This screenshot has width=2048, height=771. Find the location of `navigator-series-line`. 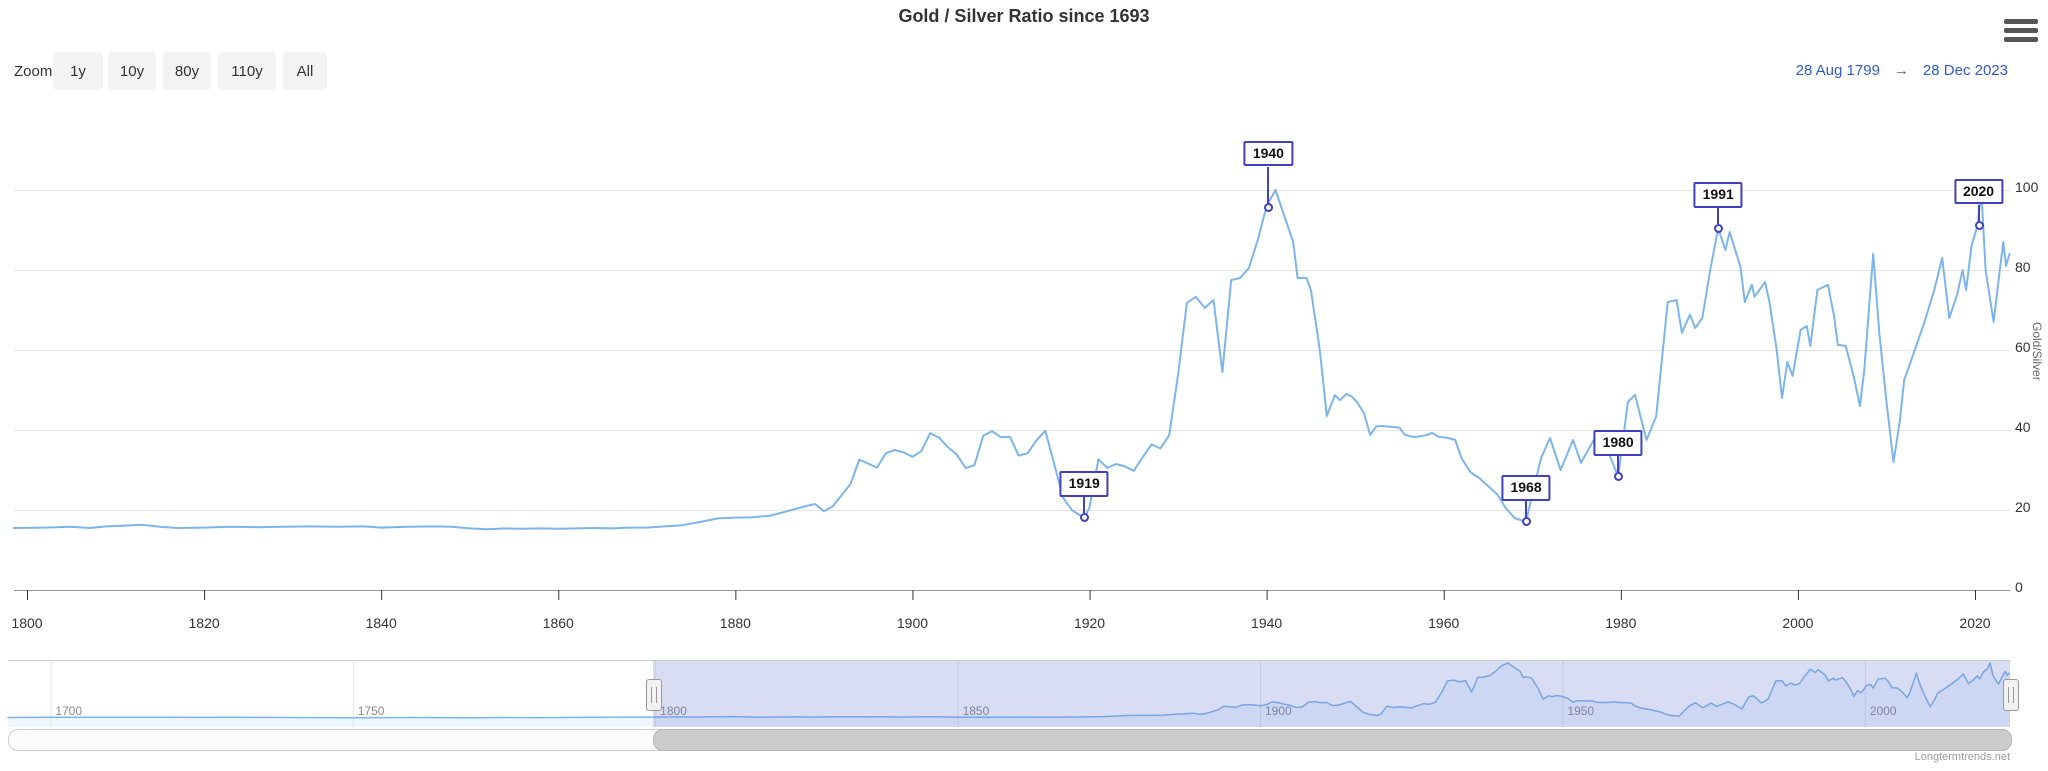

navigator-series-line is located at coordinates (1009, 690).